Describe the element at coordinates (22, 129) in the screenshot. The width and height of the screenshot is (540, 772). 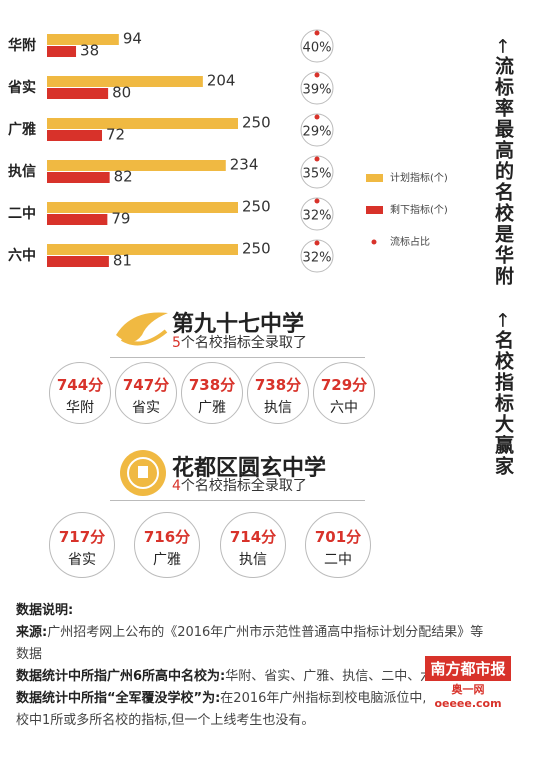
I see `category-label: 广雅` at that location.